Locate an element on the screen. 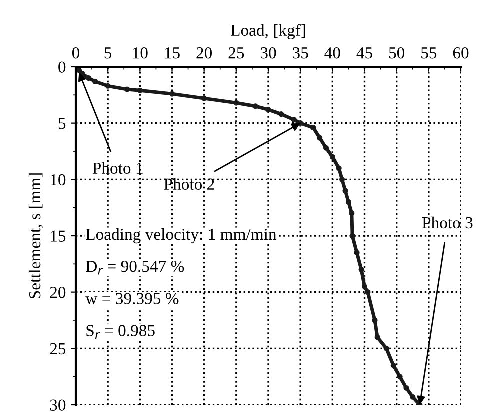 This screenshot has width=480, height=417. y-axis-title: Settlement, s [mm] is located at coordinates (36, 236).